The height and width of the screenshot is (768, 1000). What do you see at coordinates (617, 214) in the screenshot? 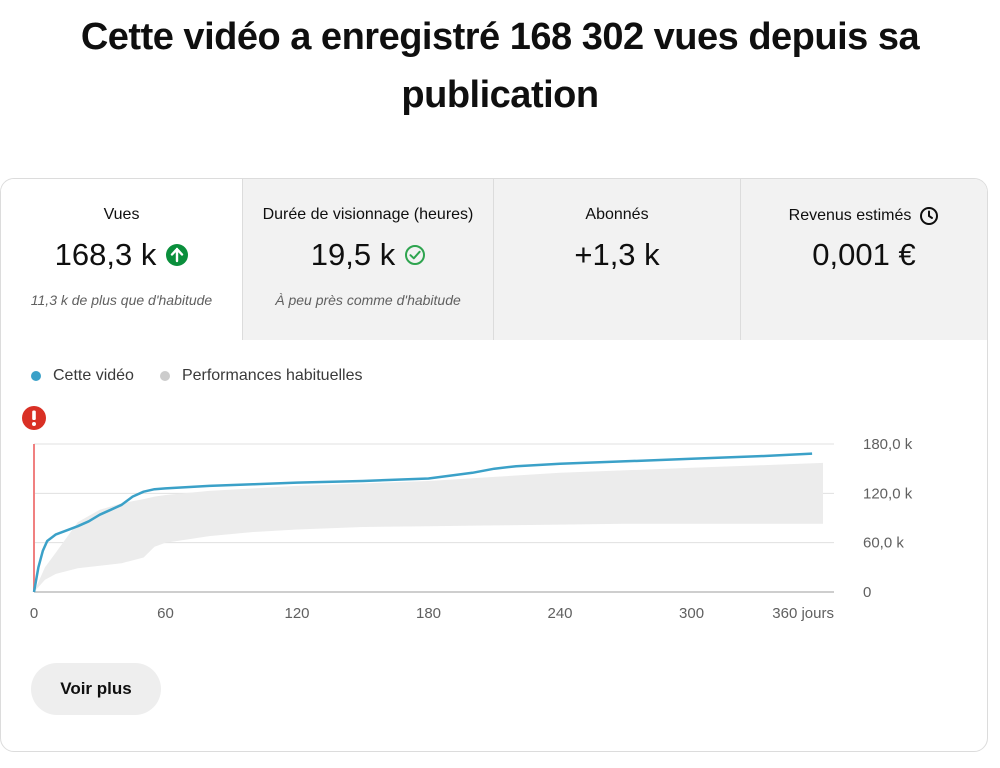
I see `metric-subscribers-label: Abonnés` at bounding box center [617, 214].